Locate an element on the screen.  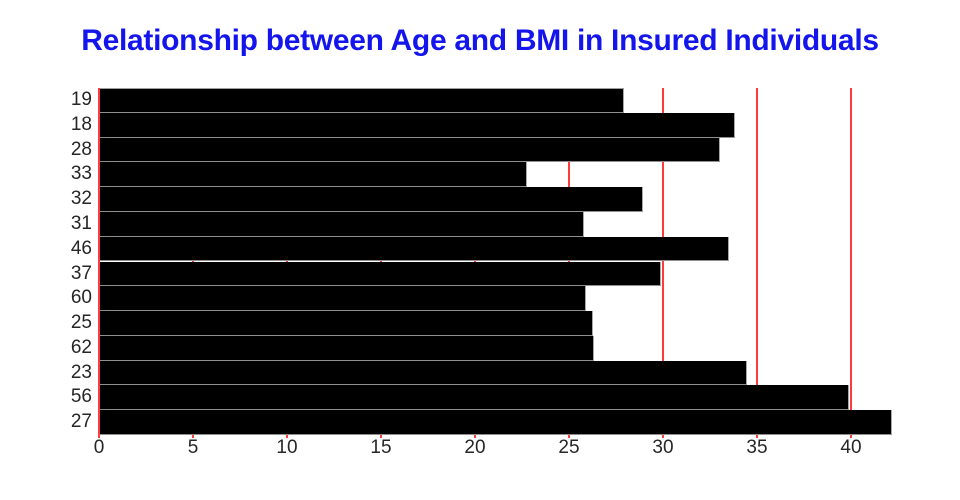
y-tick-label: 62 is located at coordinates (81, 347).